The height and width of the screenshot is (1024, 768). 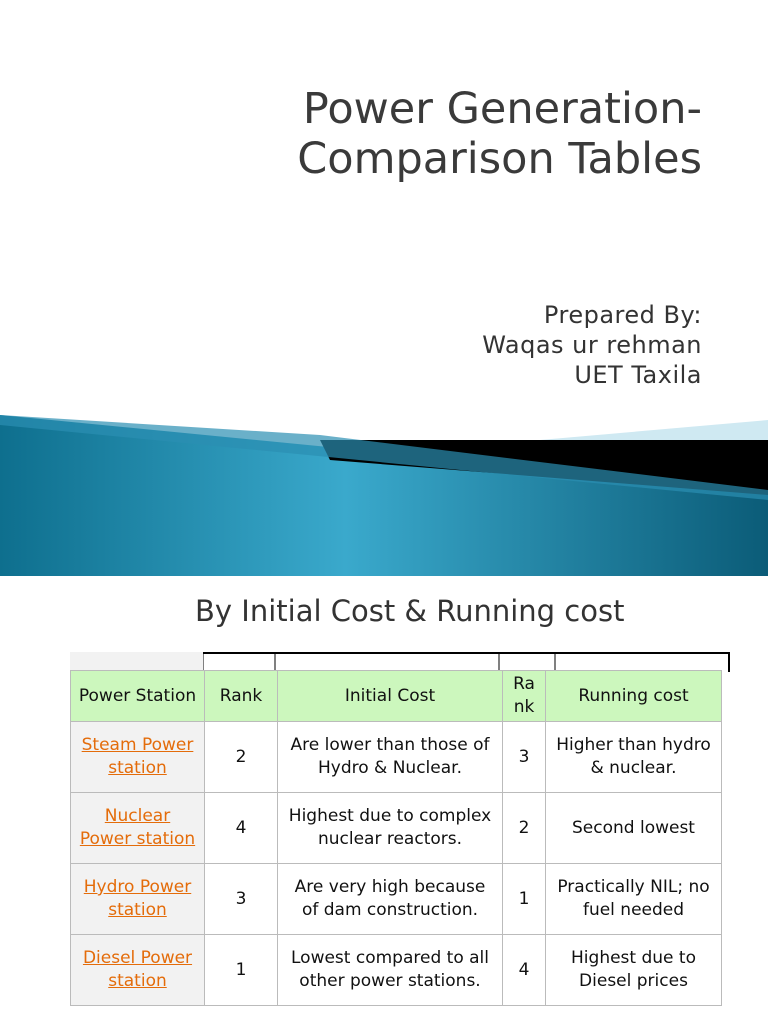 What do you see at coordinates (633, 757) in the screenshot?
I see `table-cell: Higher than hydro & nuclear.` at bounding box center [633, 757].